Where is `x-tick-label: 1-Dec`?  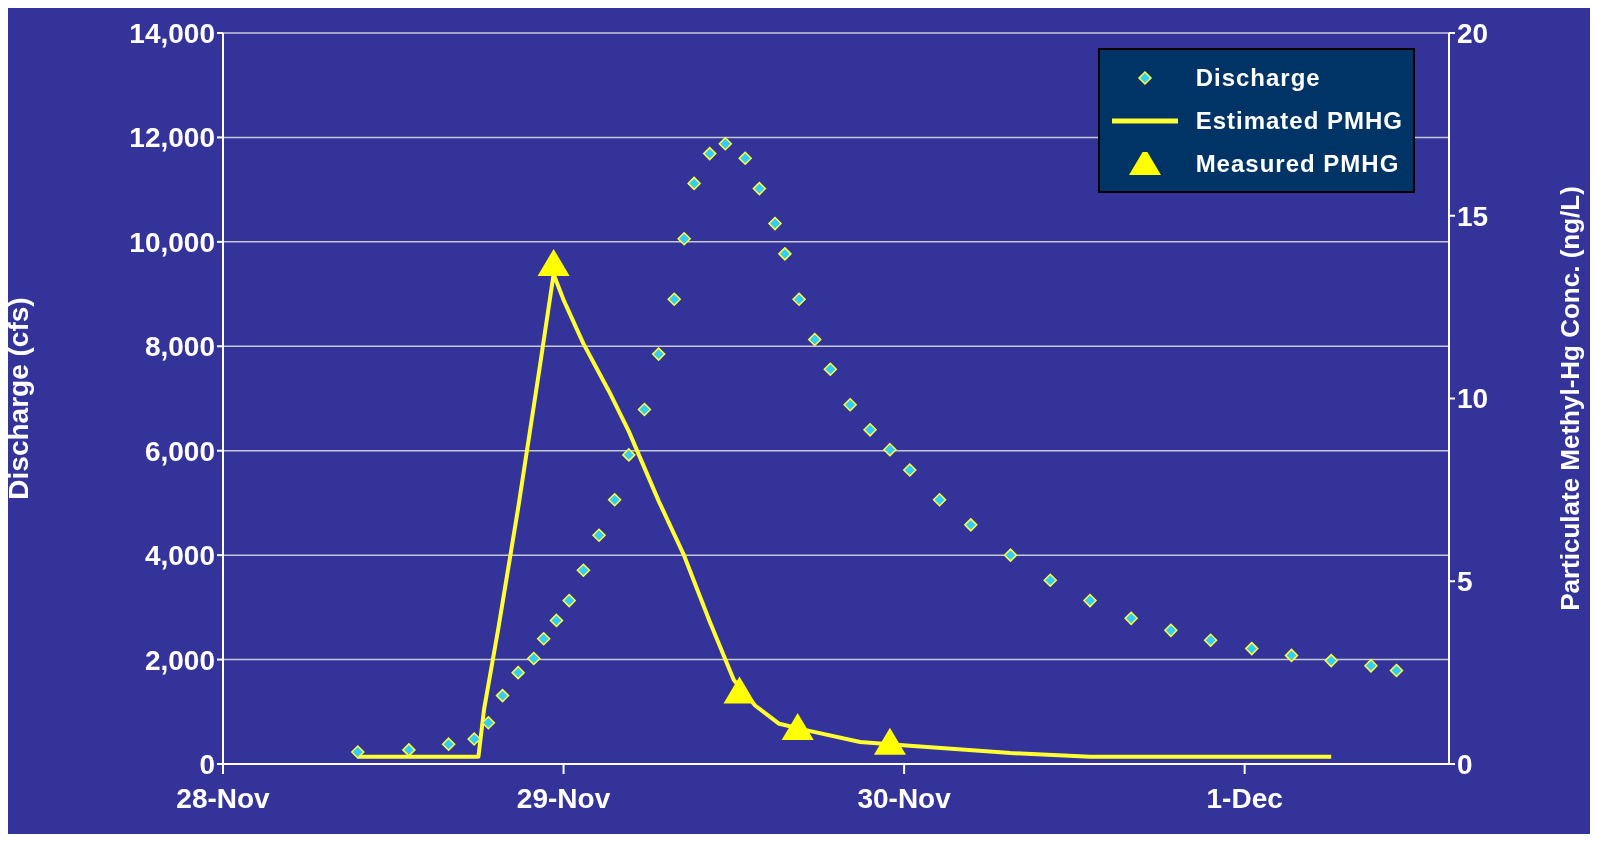 x-tick-label: 1-Dec is located at coordinates (1244, 798).